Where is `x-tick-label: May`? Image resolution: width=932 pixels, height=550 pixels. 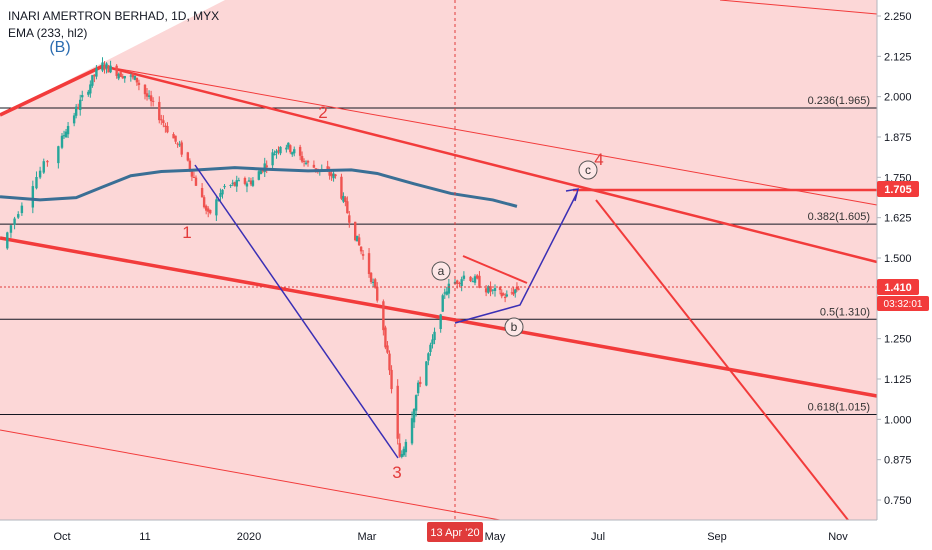 x-tick-label: May is located at coordinates (495, 537).